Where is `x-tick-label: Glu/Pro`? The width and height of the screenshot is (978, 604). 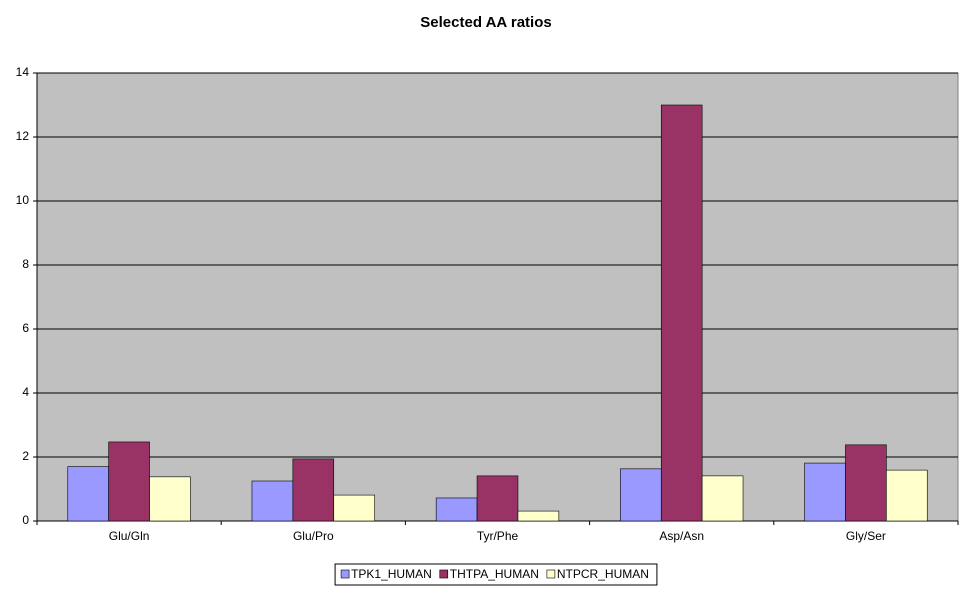 x-tick-label: Glu/Pro is located at coordinates (313, 536).